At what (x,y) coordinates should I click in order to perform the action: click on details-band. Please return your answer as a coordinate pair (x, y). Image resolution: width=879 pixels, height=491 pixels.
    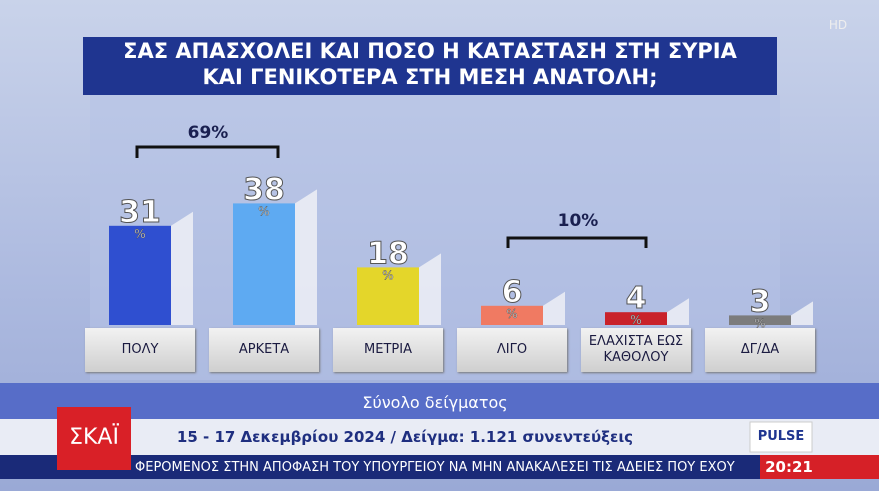
    Looking at the image, I should click on (439, 437).